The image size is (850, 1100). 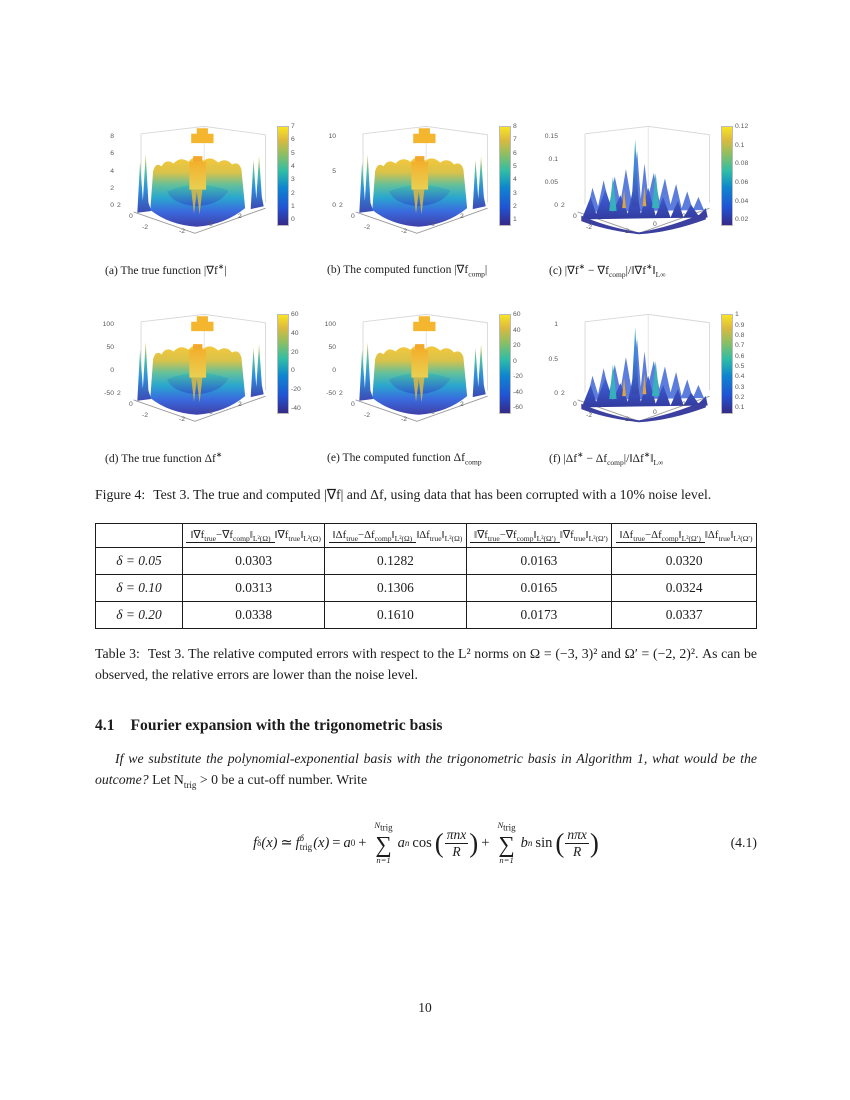 I want to click on caption-text: |/‖Δf, so click(x=633, y=459).